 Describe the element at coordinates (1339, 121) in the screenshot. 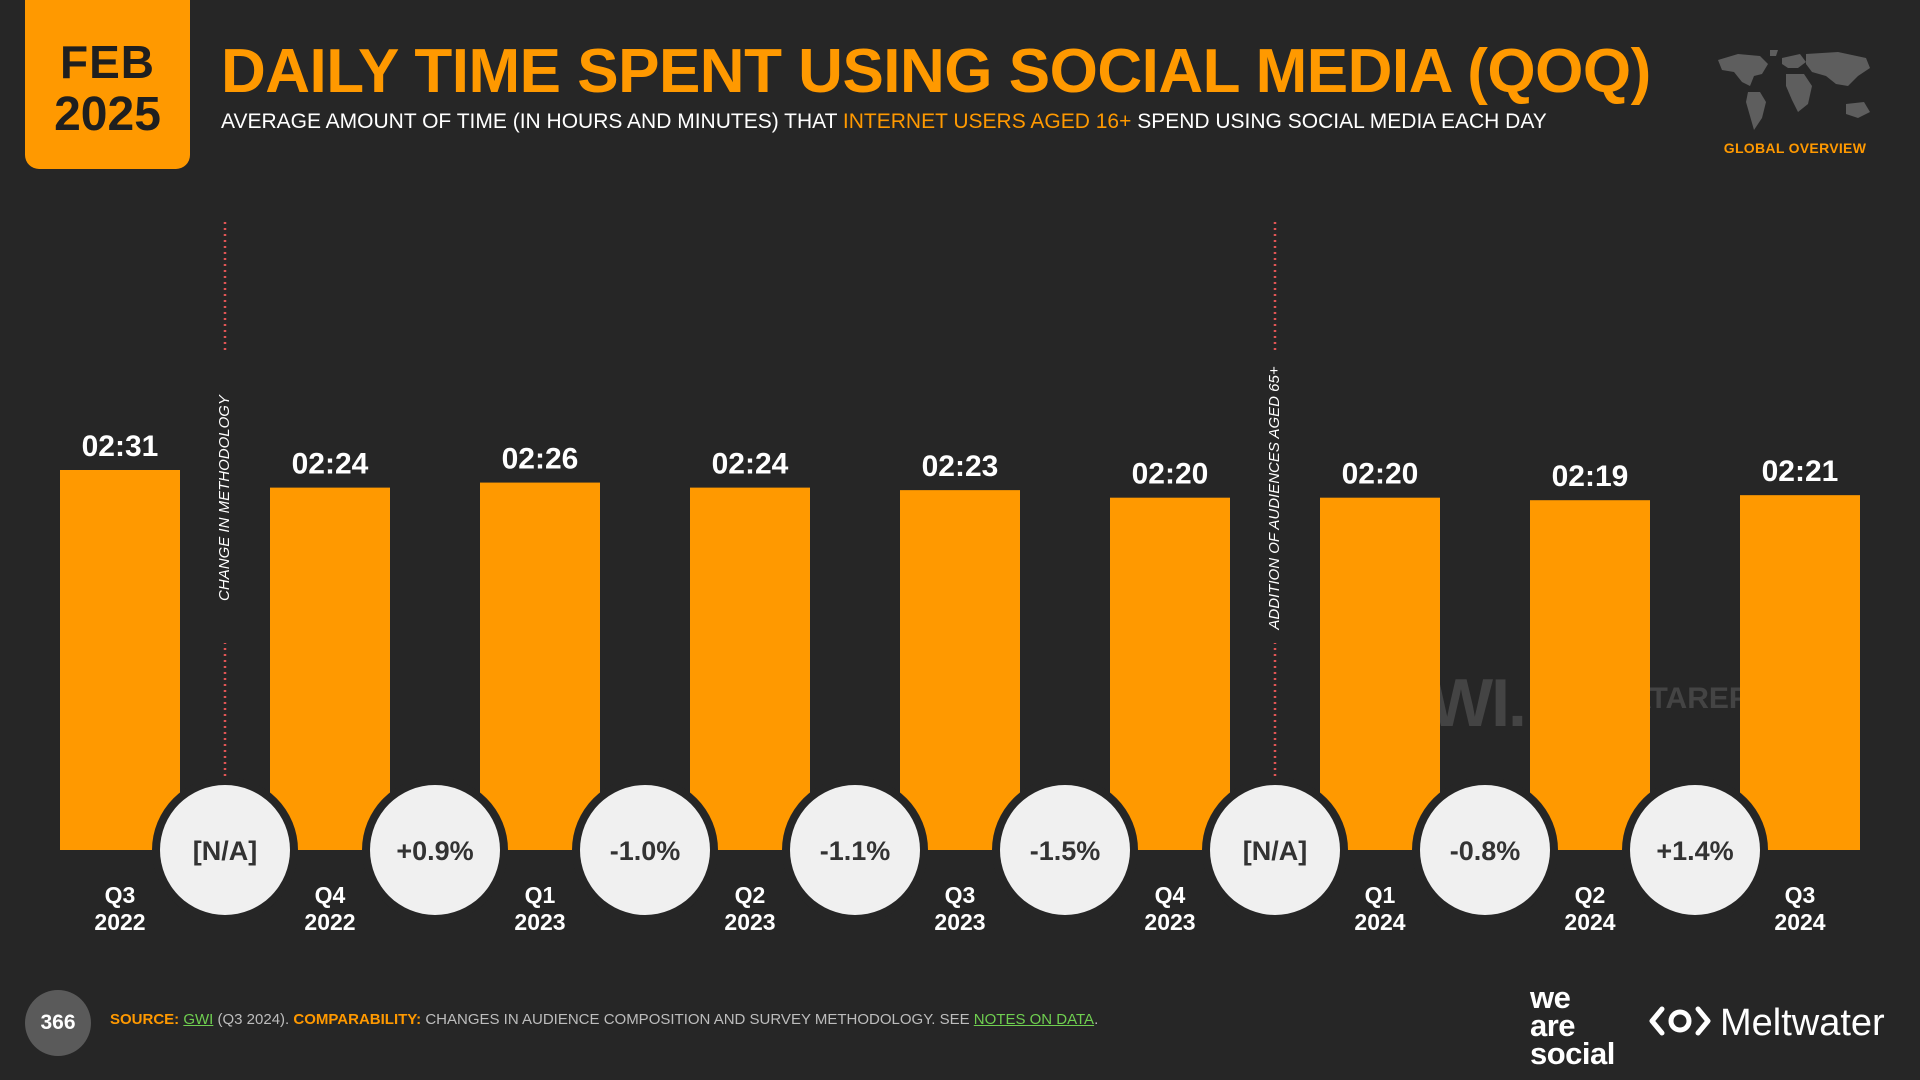

I see `subtitle-after: SPEND USING SOCIAL MEDIA EACH DAY` at that location.